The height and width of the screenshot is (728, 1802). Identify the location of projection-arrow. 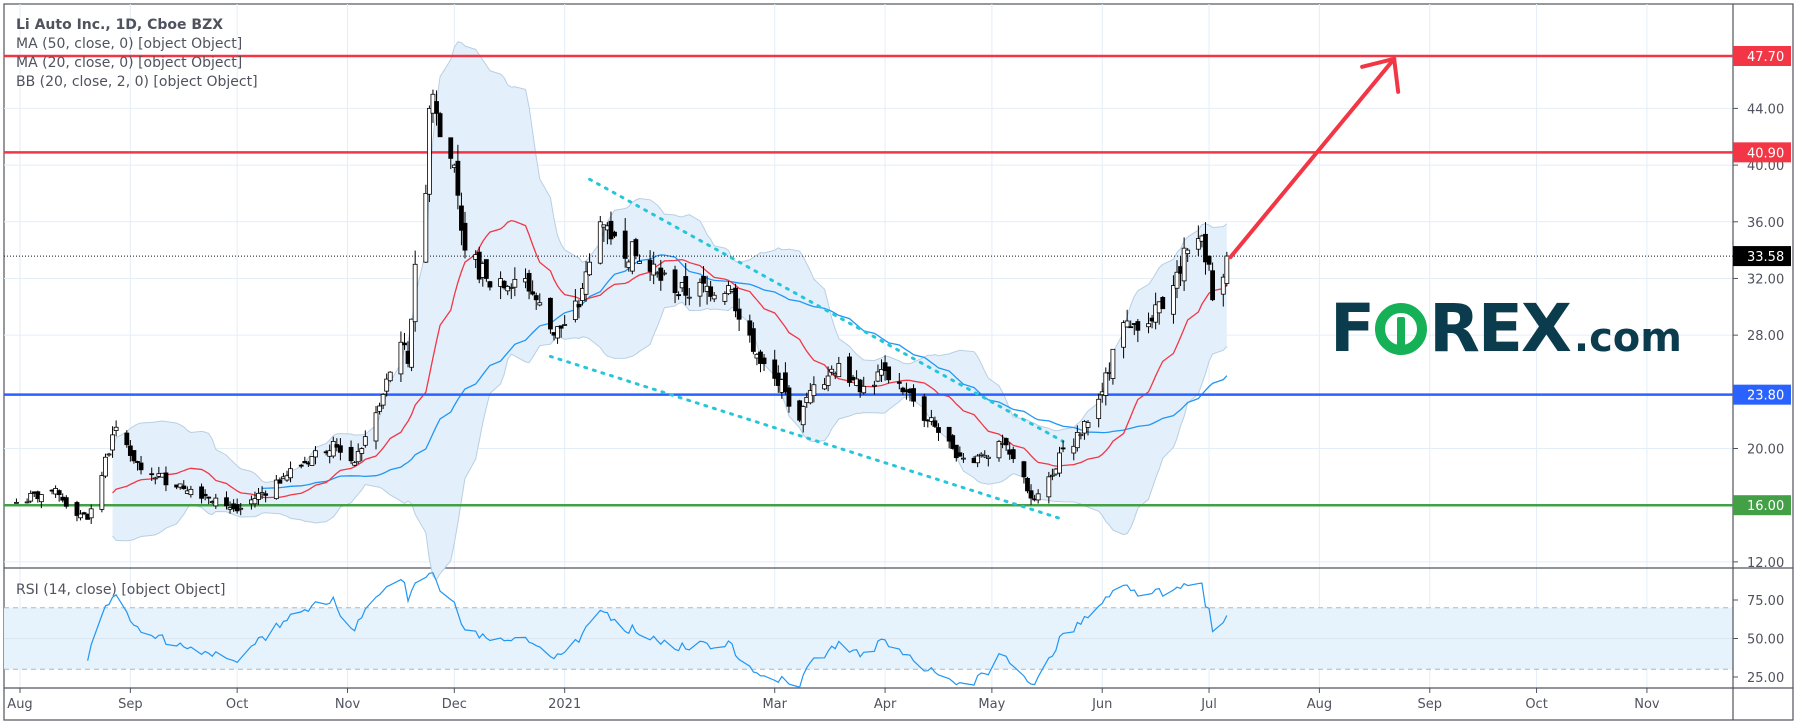
(1312, 158).